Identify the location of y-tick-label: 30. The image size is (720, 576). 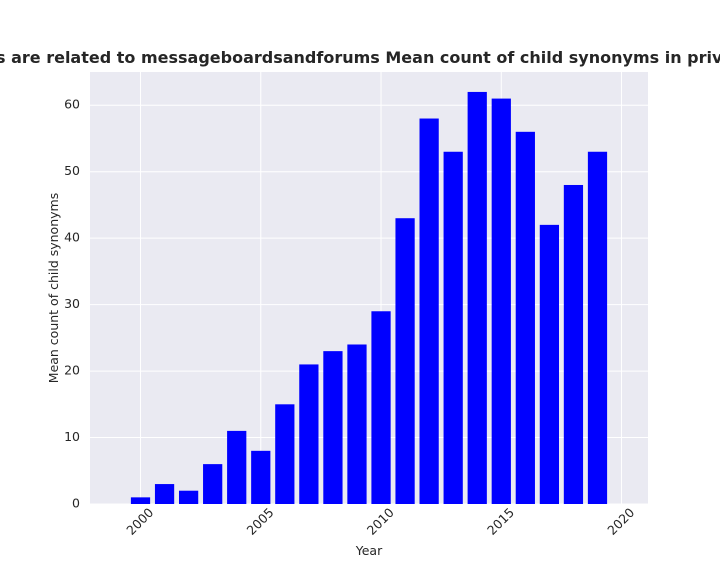
(72, 303).